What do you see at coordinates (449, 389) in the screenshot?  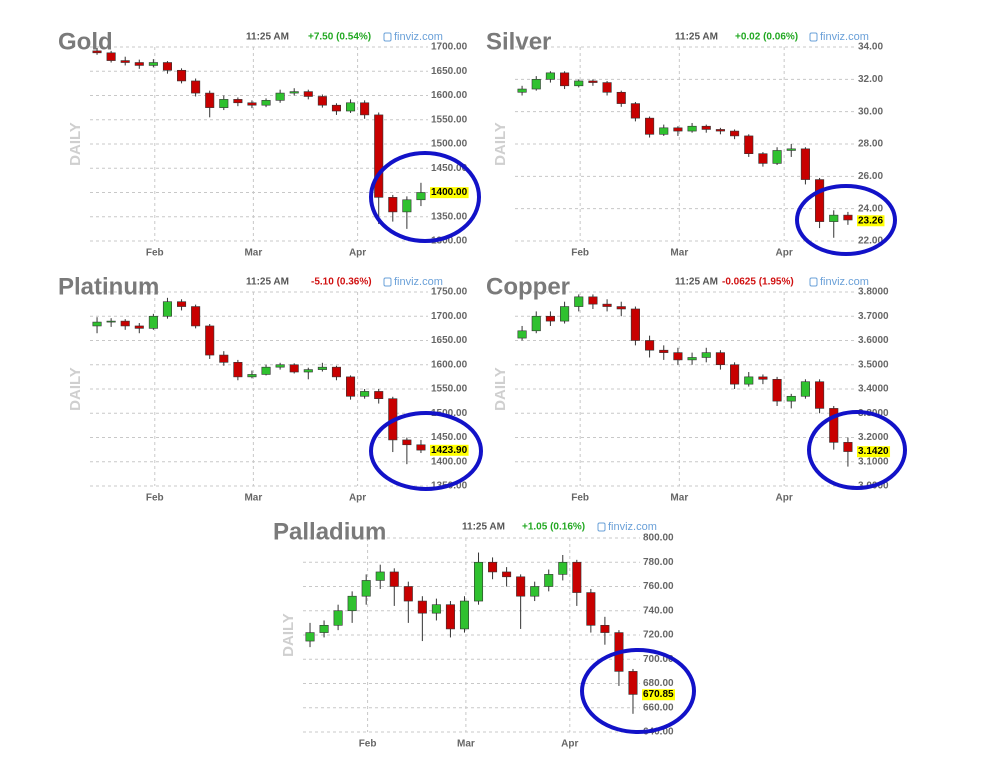 I see `y-tick-label: 1550.00` at bounding box center [449, 389].